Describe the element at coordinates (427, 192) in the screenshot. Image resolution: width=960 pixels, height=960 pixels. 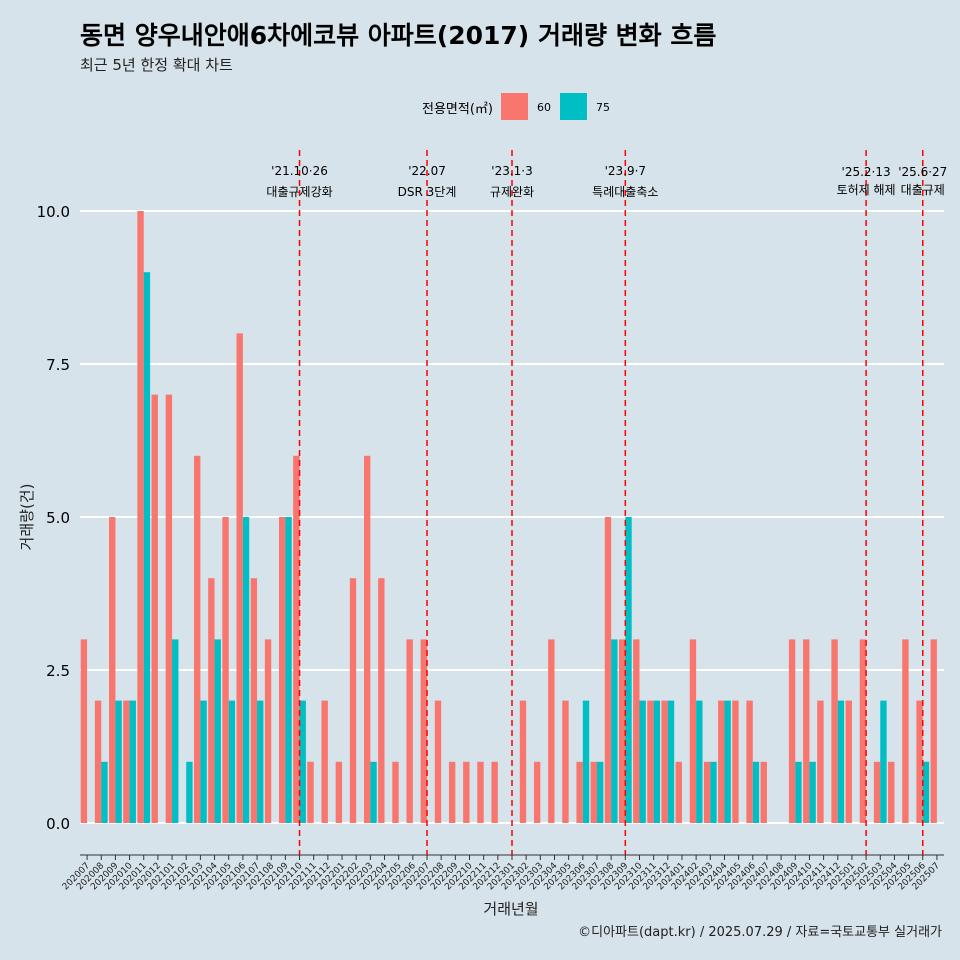
I see `event-label: DSR 3단계` at that location.